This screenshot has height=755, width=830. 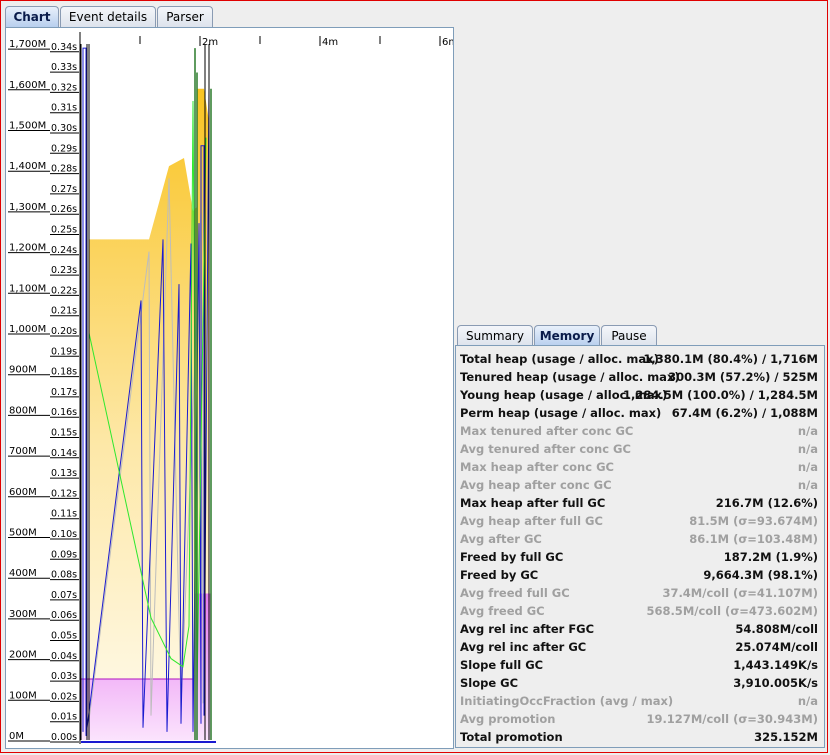 I want to click on heap-axis-label: 200M, so click(x=23, y=655).